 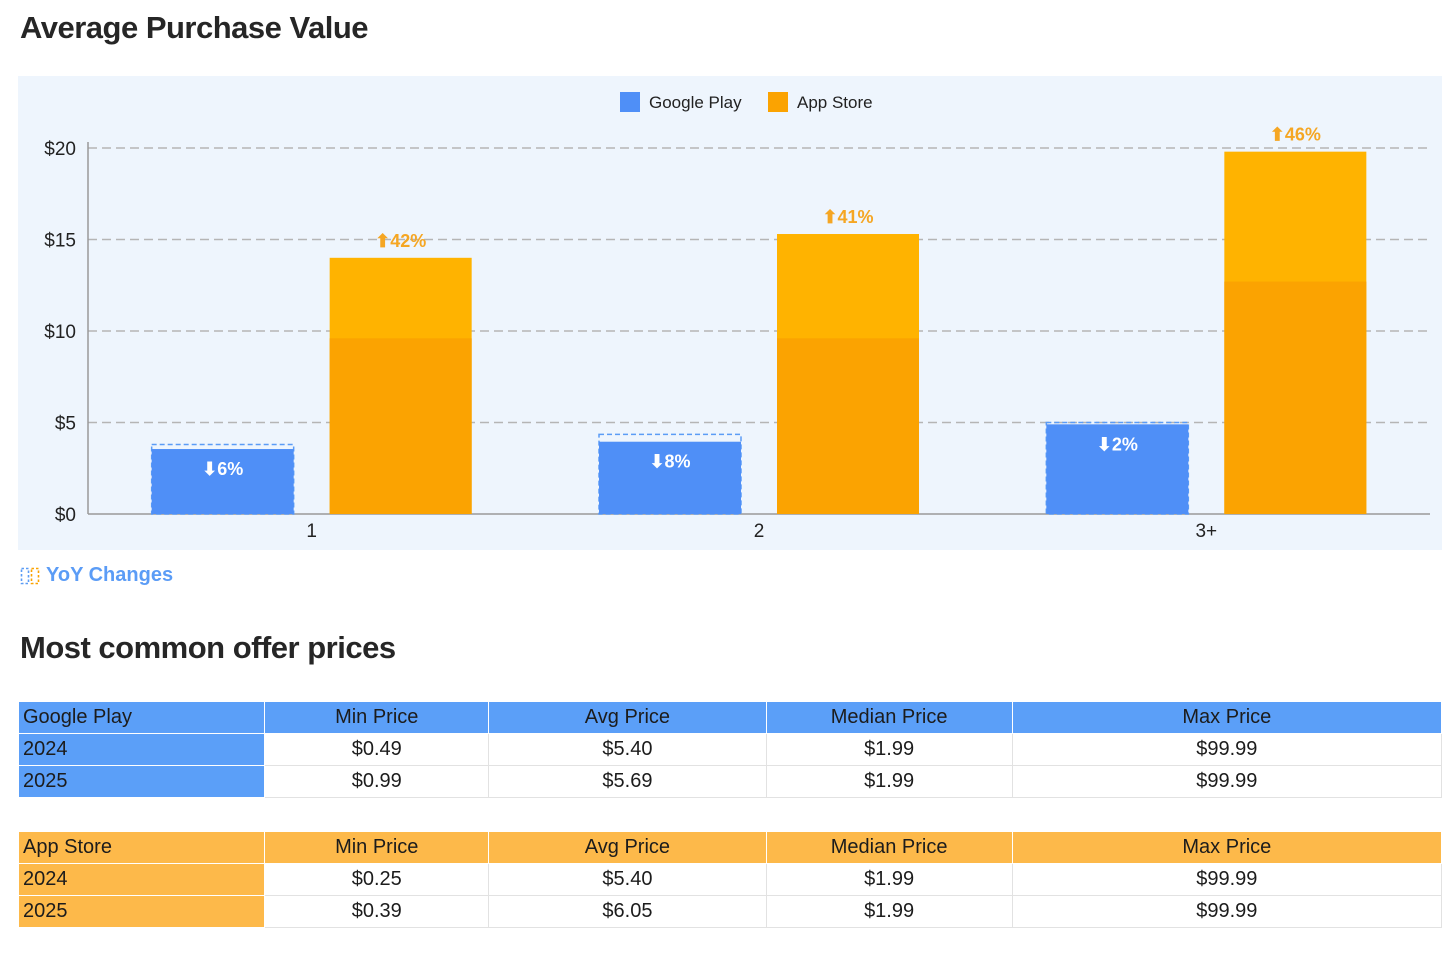 I want to click on y-tick-label: $0, so click(x=65, y=515).